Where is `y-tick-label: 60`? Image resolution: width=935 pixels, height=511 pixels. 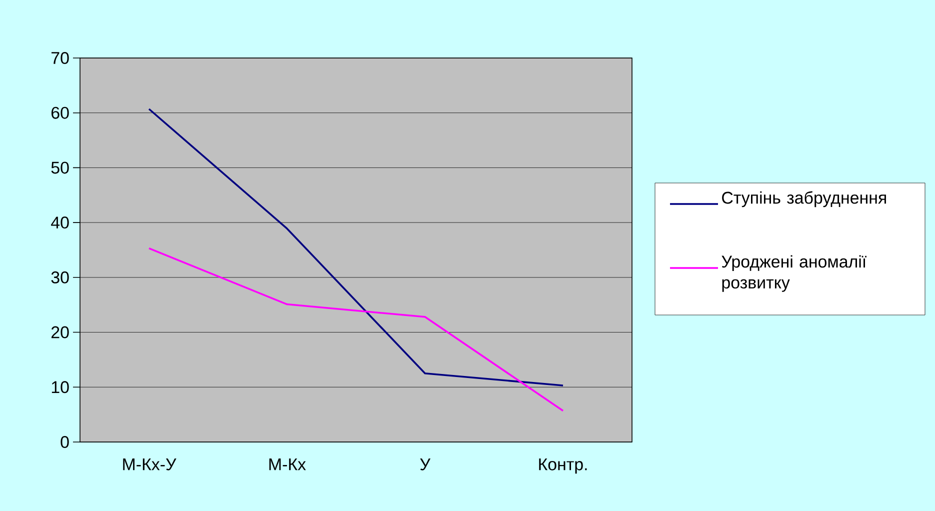
y-tick-label: 60 is located at coordinates (60, 112).